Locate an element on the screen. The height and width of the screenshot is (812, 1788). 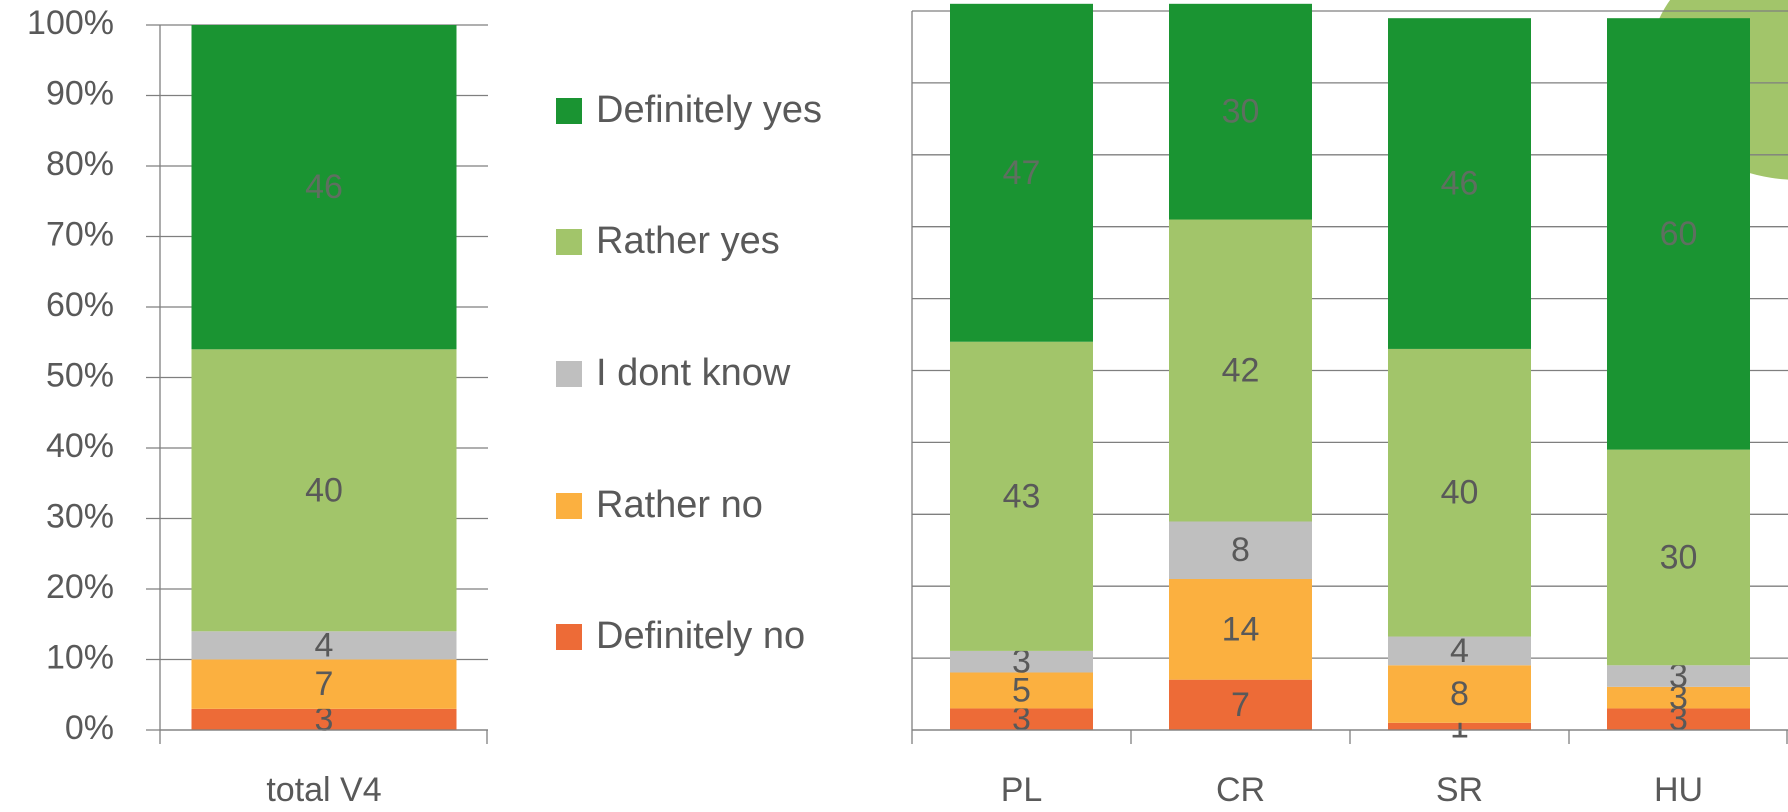
legend-label: Definitely no is located at coordinates (700, 636).